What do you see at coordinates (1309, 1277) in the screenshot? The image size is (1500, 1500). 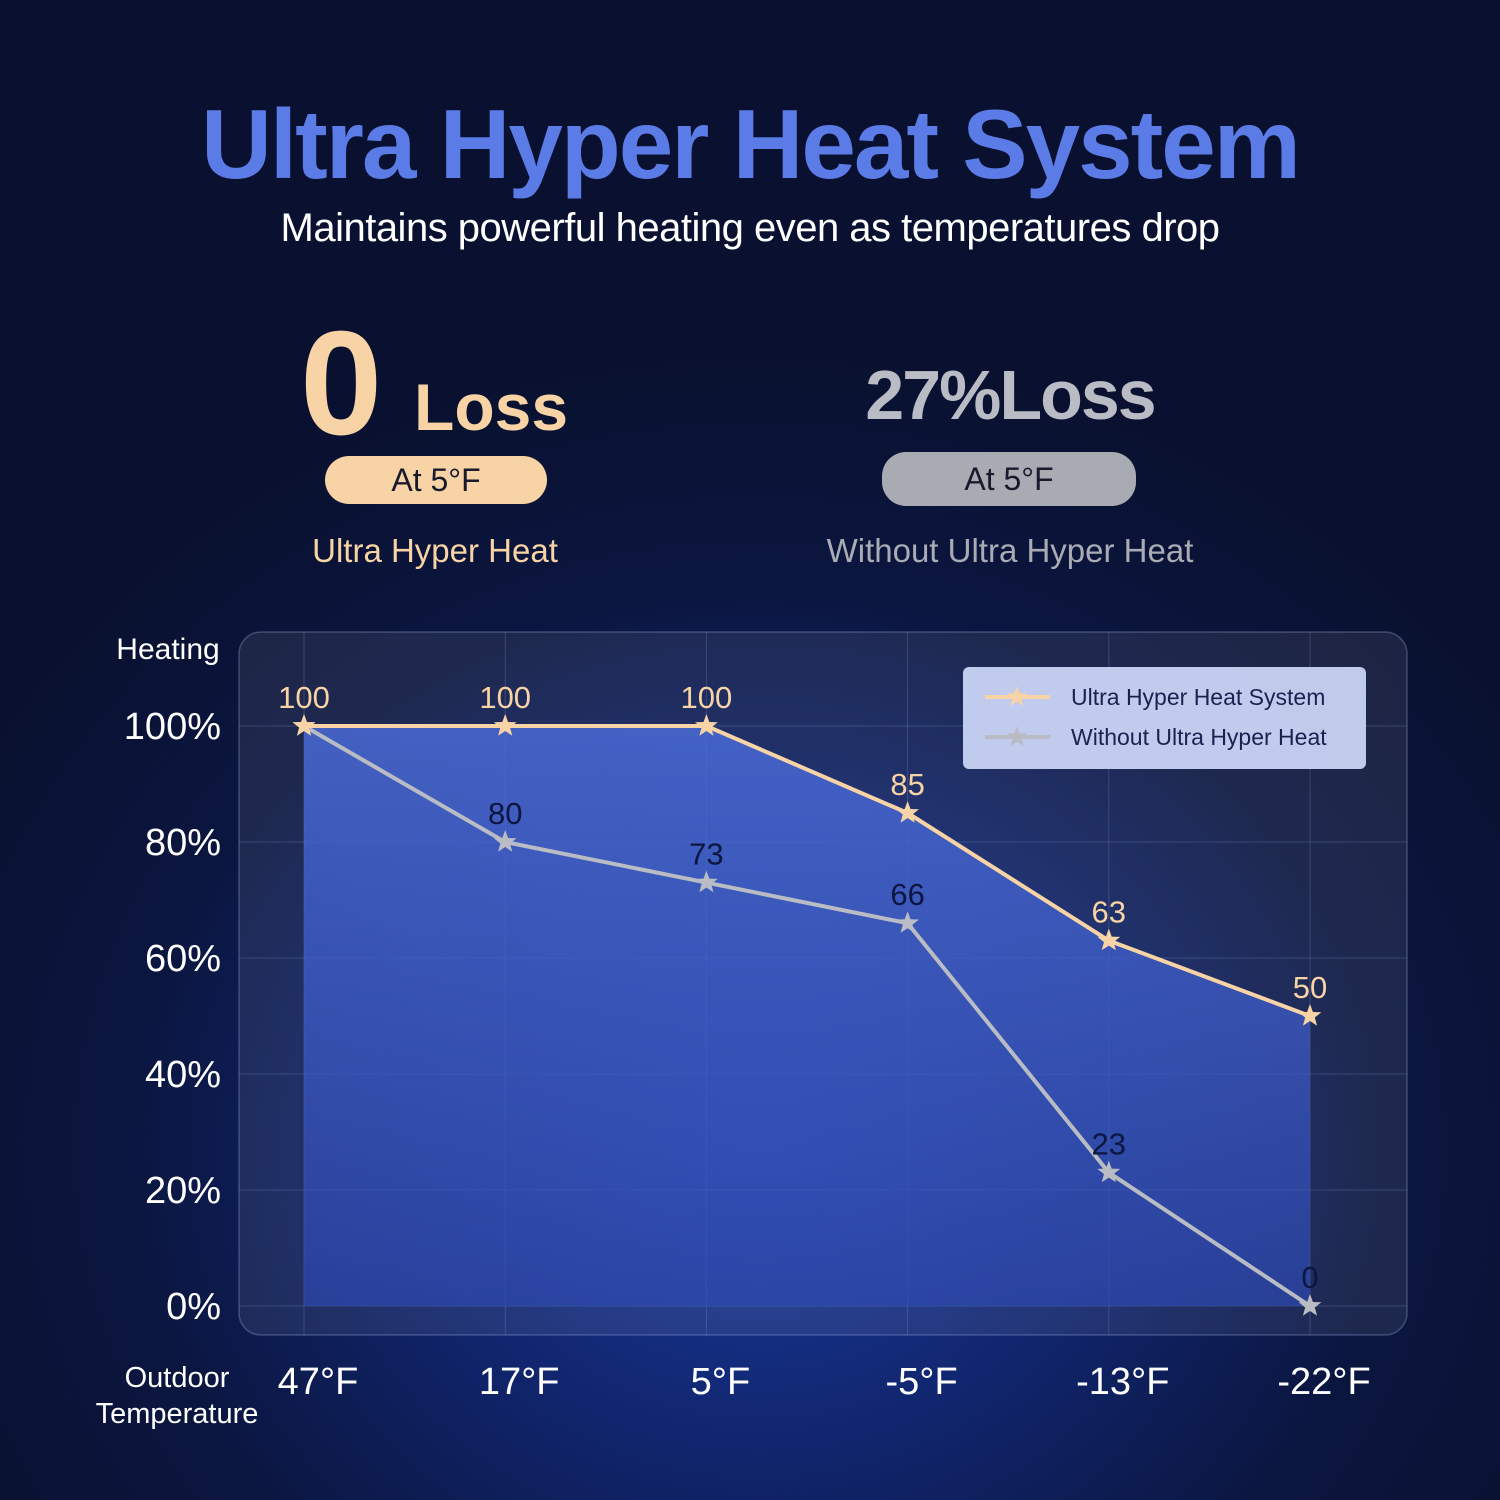 I see `data-label: 0` at bounding box center [1309, 1277].